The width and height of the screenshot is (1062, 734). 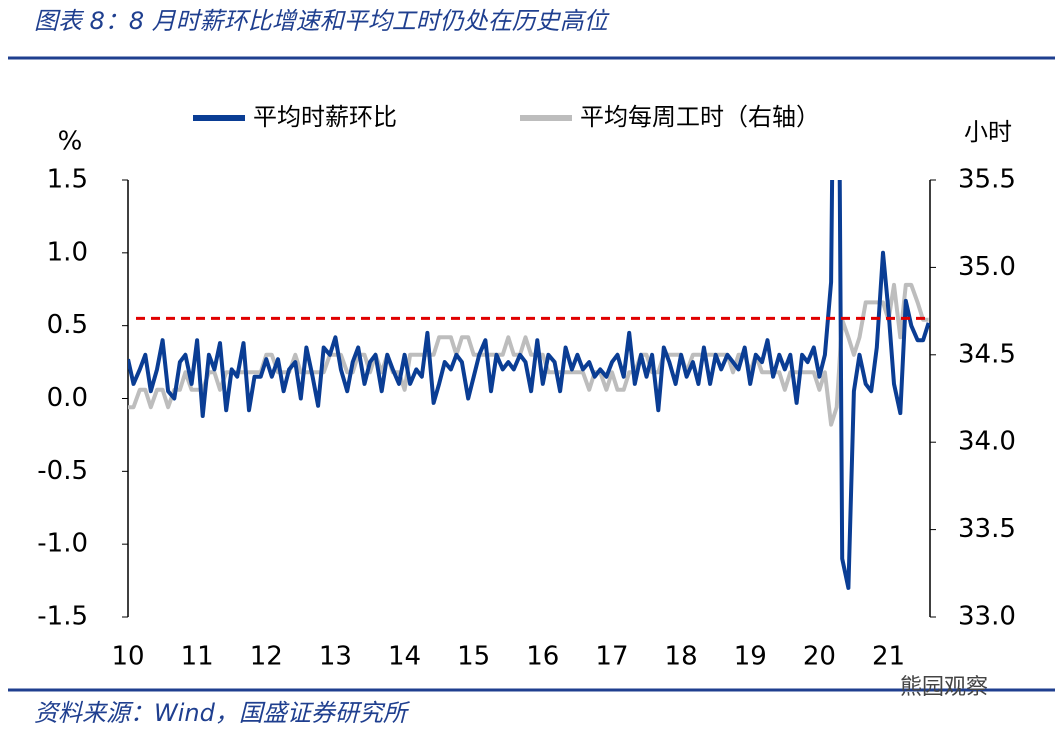 I want to click on y-tick-label: -0.5, so click(x=62, y=471).